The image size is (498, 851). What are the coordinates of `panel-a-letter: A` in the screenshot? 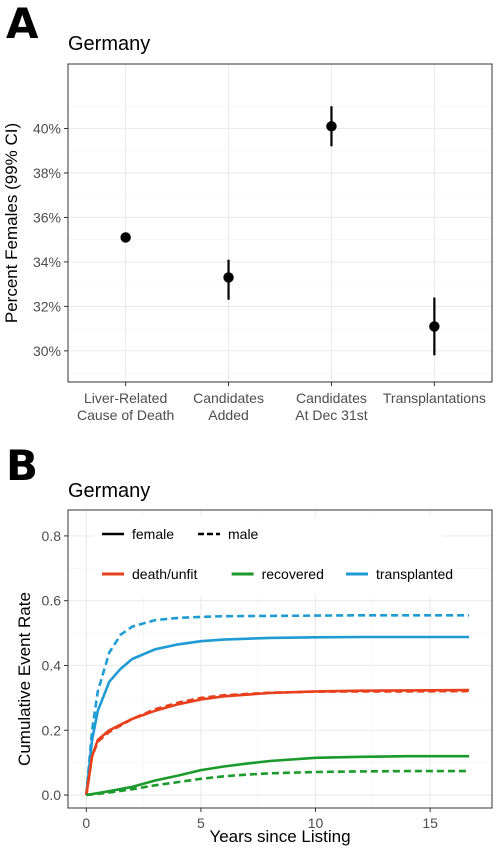 It's located at (22, 24).